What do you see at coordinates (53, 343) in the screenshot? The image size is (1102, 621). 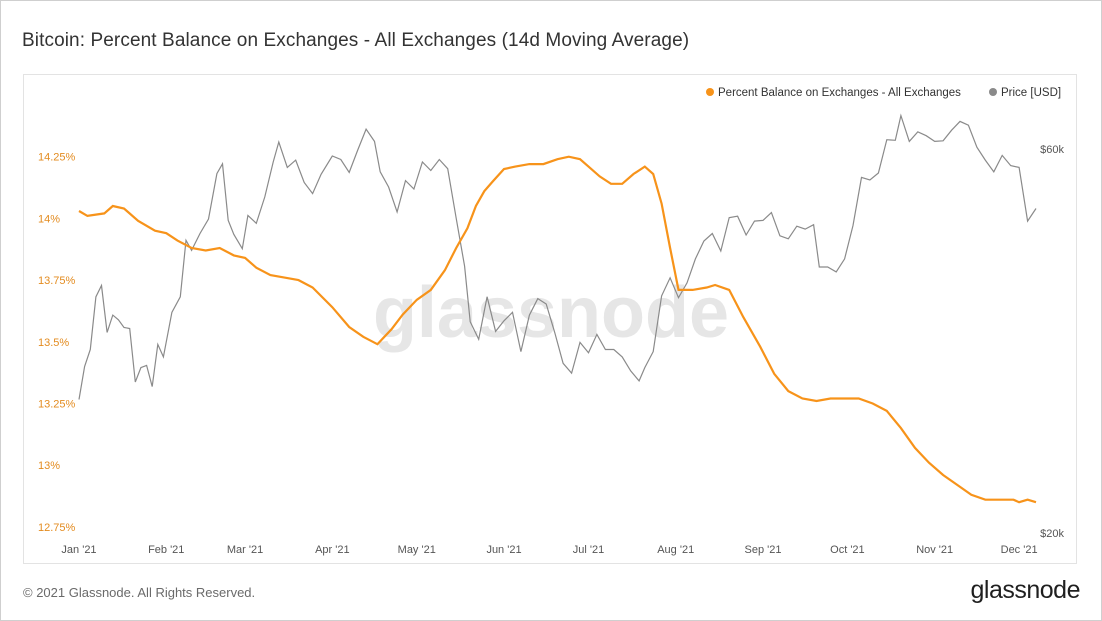 I see `y-left-tick-label: 13.5%` at bounding box center [53, 343].